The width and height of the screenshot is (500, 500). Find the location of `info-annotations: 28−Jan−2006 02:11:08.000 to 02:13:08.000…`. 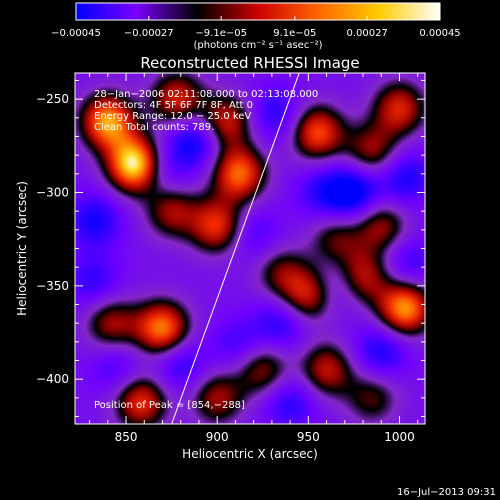

info-annotations: 28−Jan−2006 02:11:08.000 to 02:13:08.000… is located at coordinates (206, 111).